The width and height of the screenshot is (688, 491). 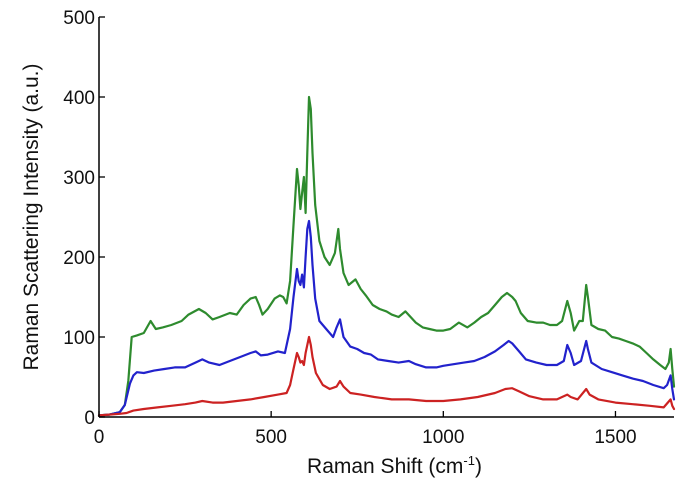 I want to click on y-tick-label: 0, so click(x=89, y=418).